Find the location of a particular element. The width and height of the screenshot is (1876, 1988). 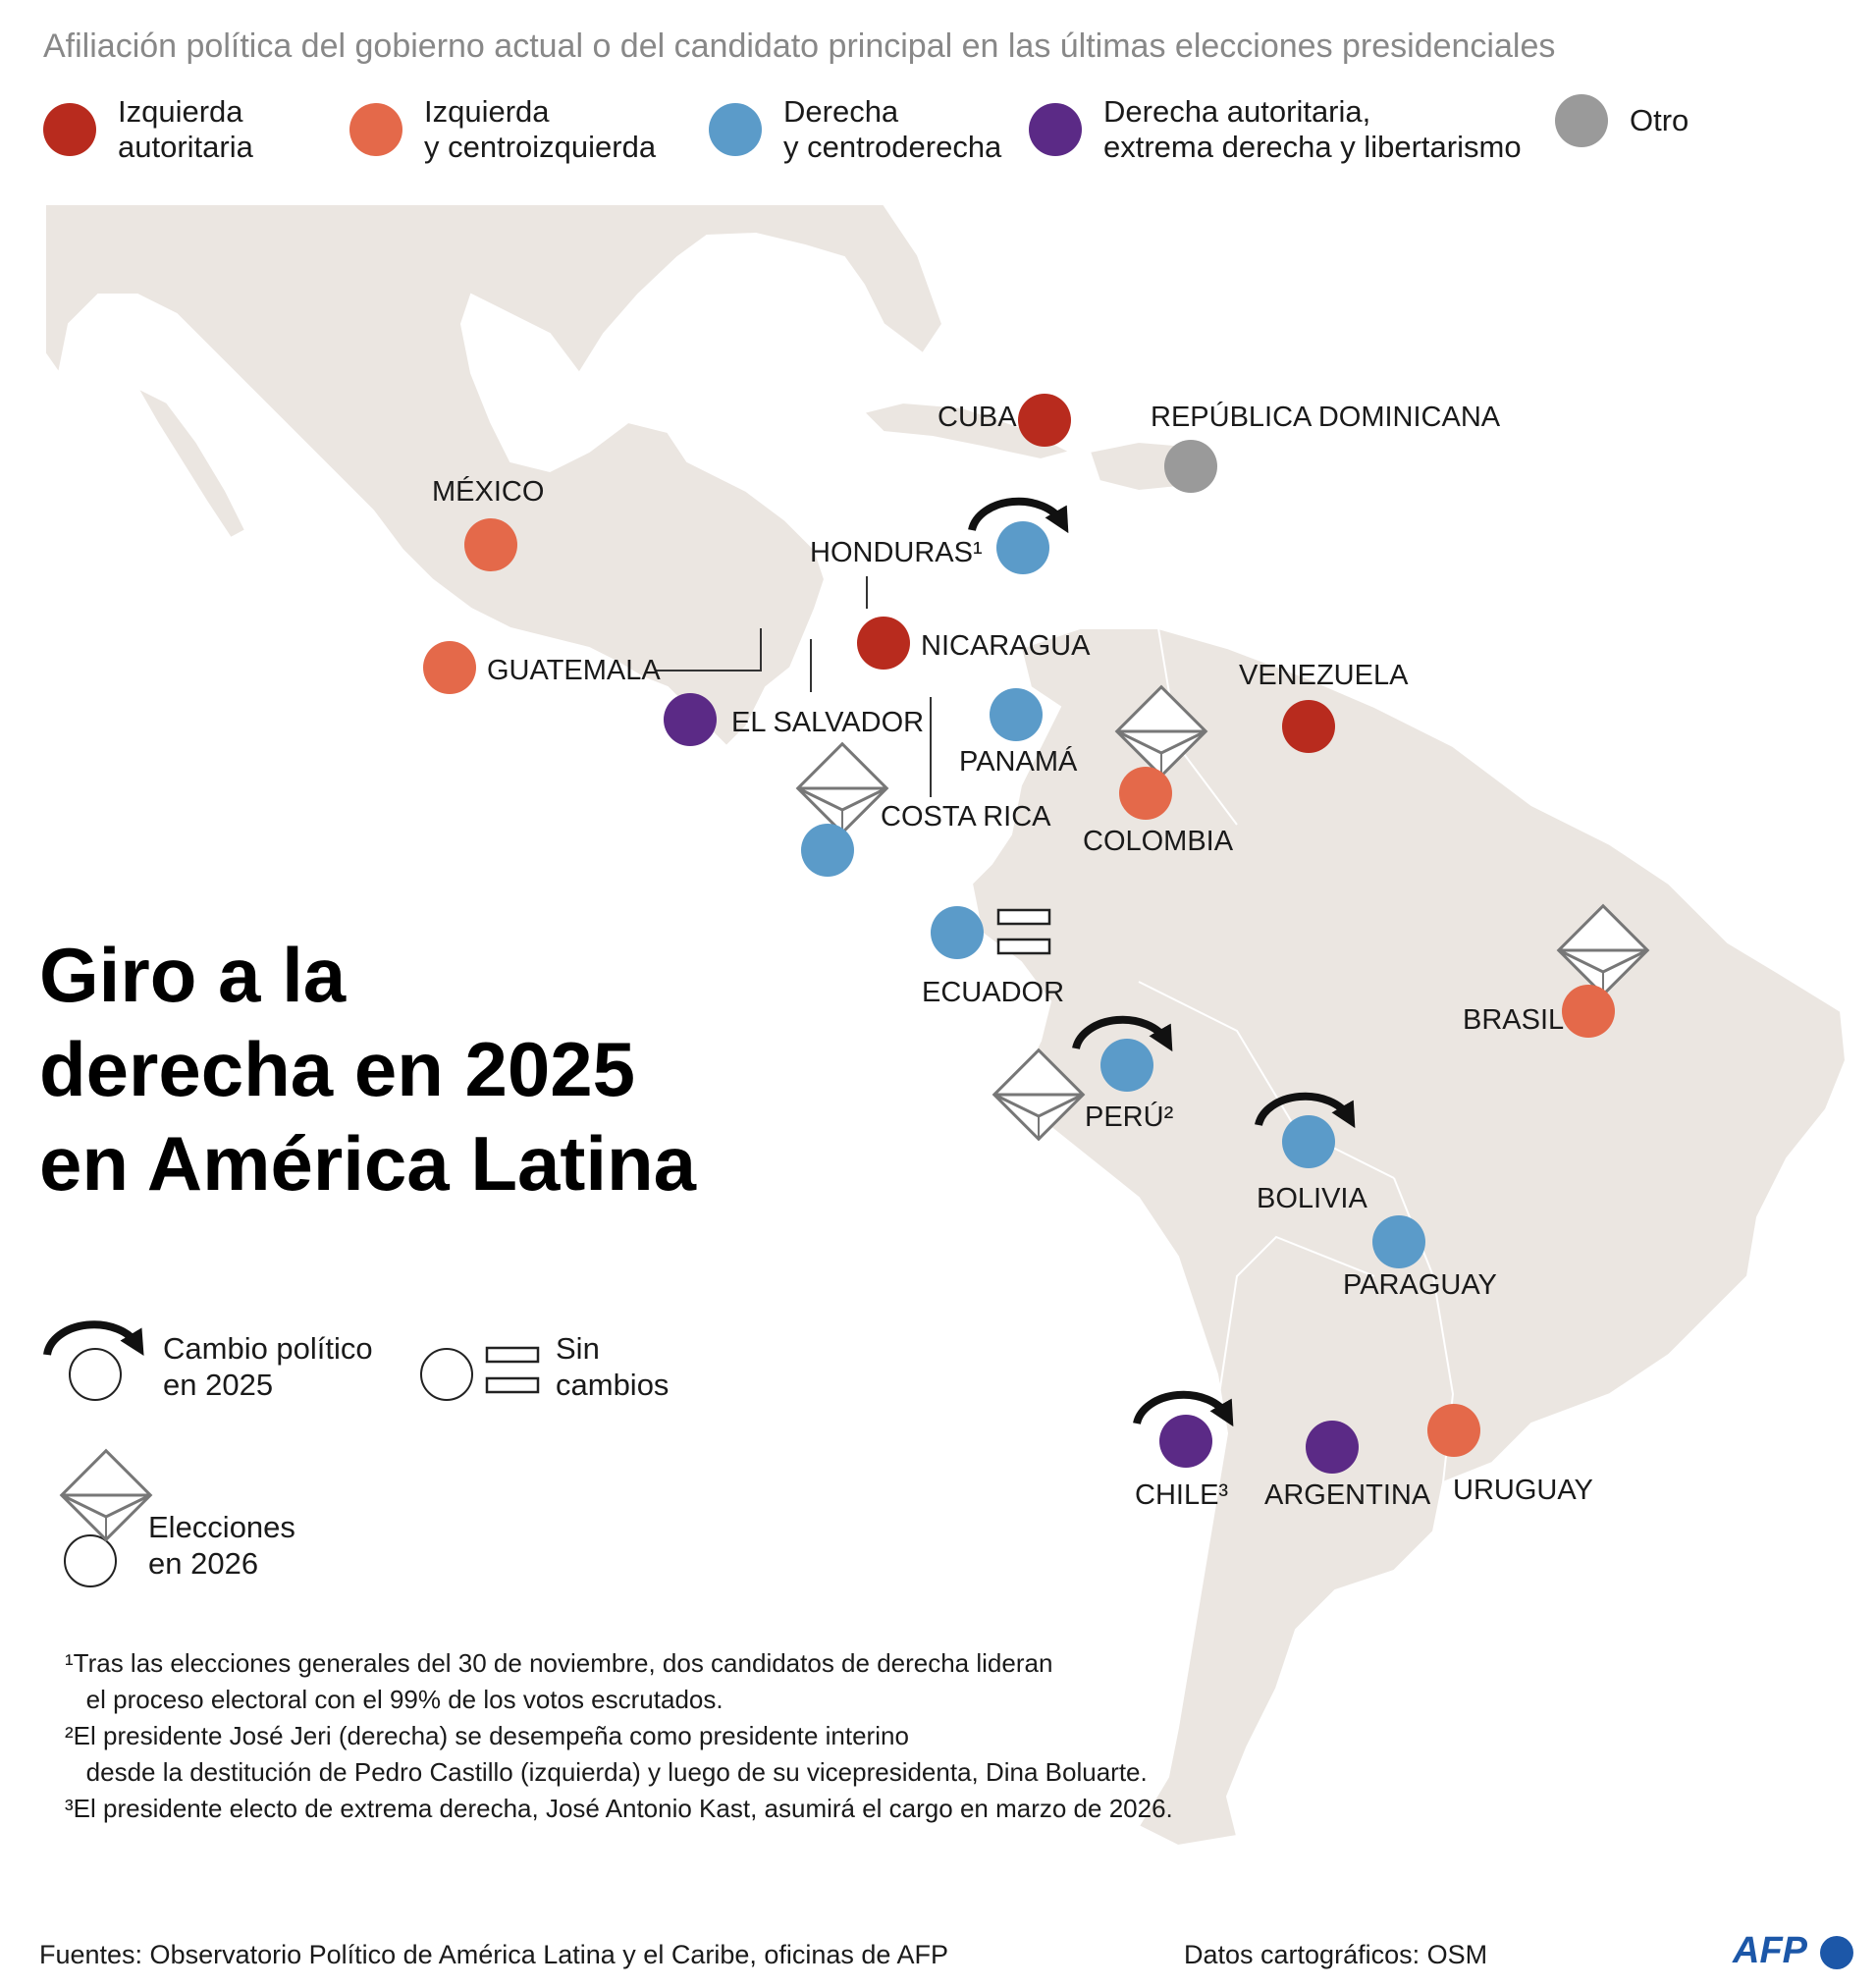

country-venezuela: VENEZUELA is located at coordinates (1324, 706).